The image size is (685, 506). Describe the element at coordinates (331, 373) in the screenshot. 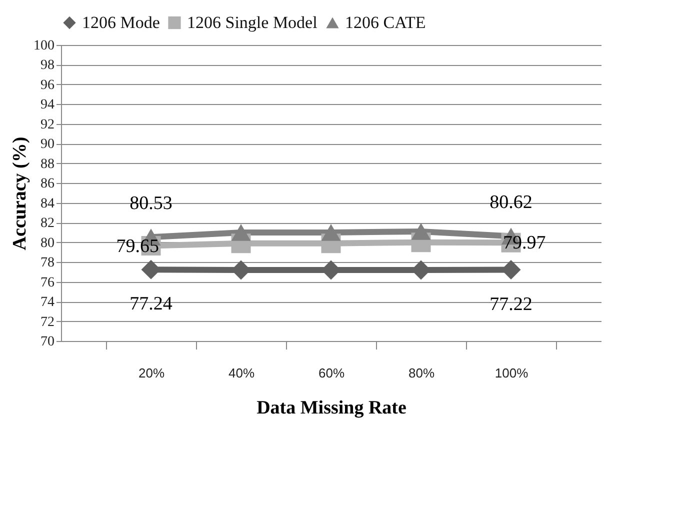

I see `x-tick-label: 60%` at that location.